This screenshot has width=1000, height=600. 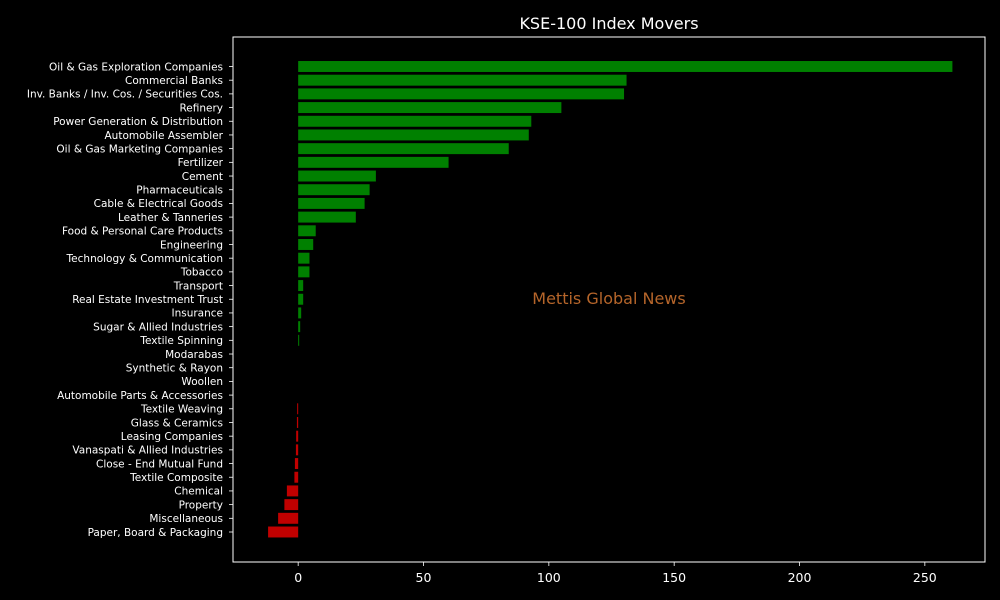 What do you see at coordinates (201, 108) in the screenshot?
I see `category-label: Refinery` at bounding box center [201, 108].